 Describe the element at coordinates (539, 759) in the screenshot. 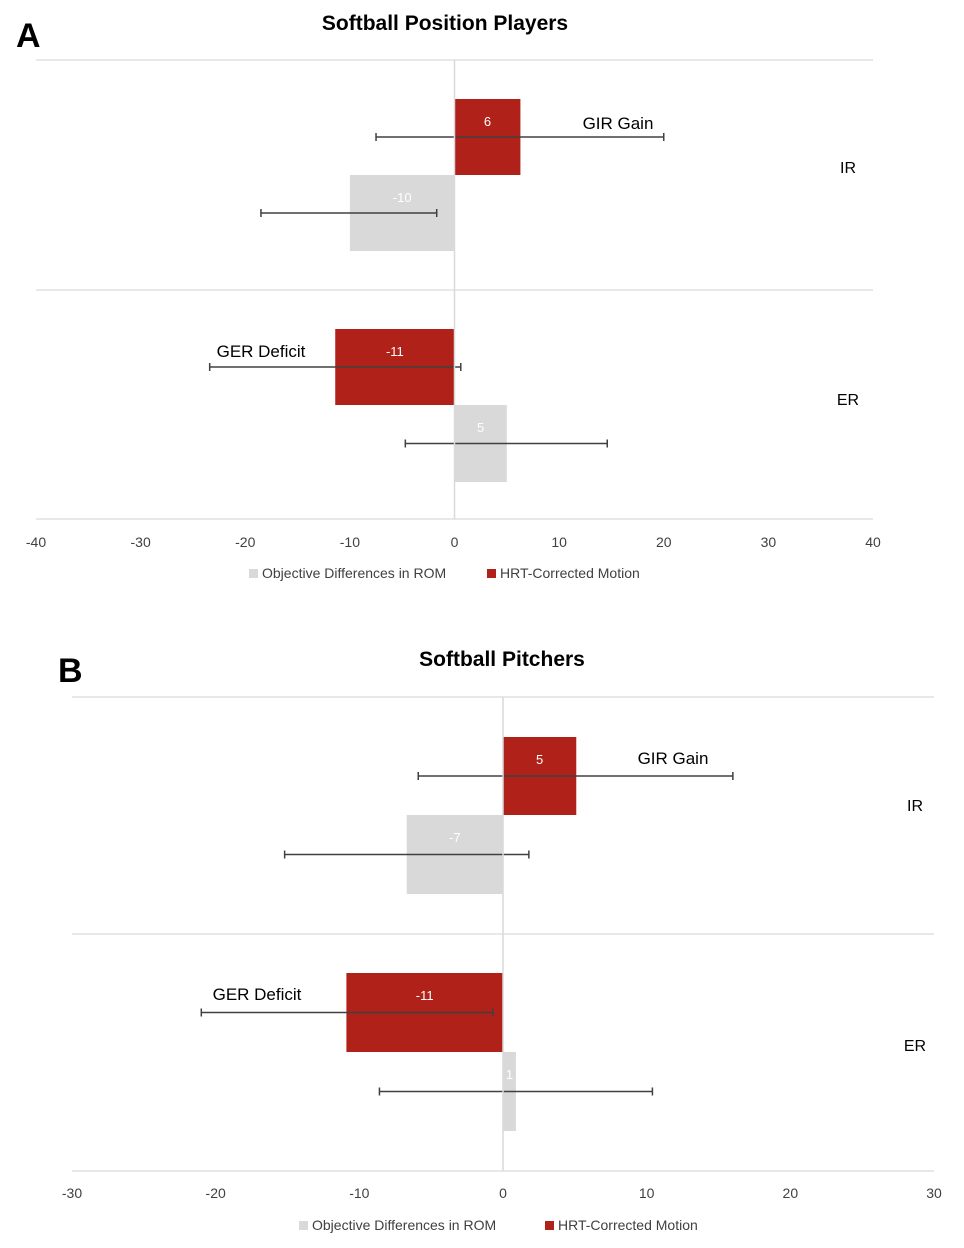

I see `data-label-hrt-ir: 5` at that location.